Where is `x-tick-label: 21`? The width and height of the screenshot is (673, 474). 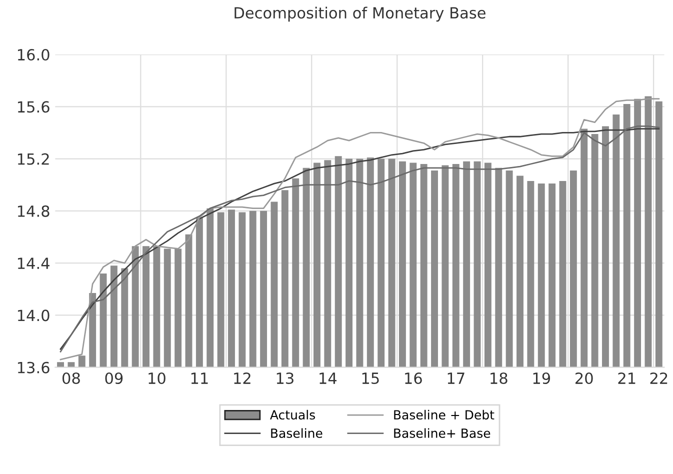 x-tick-label: 21 is located at coordinates (627, 378).